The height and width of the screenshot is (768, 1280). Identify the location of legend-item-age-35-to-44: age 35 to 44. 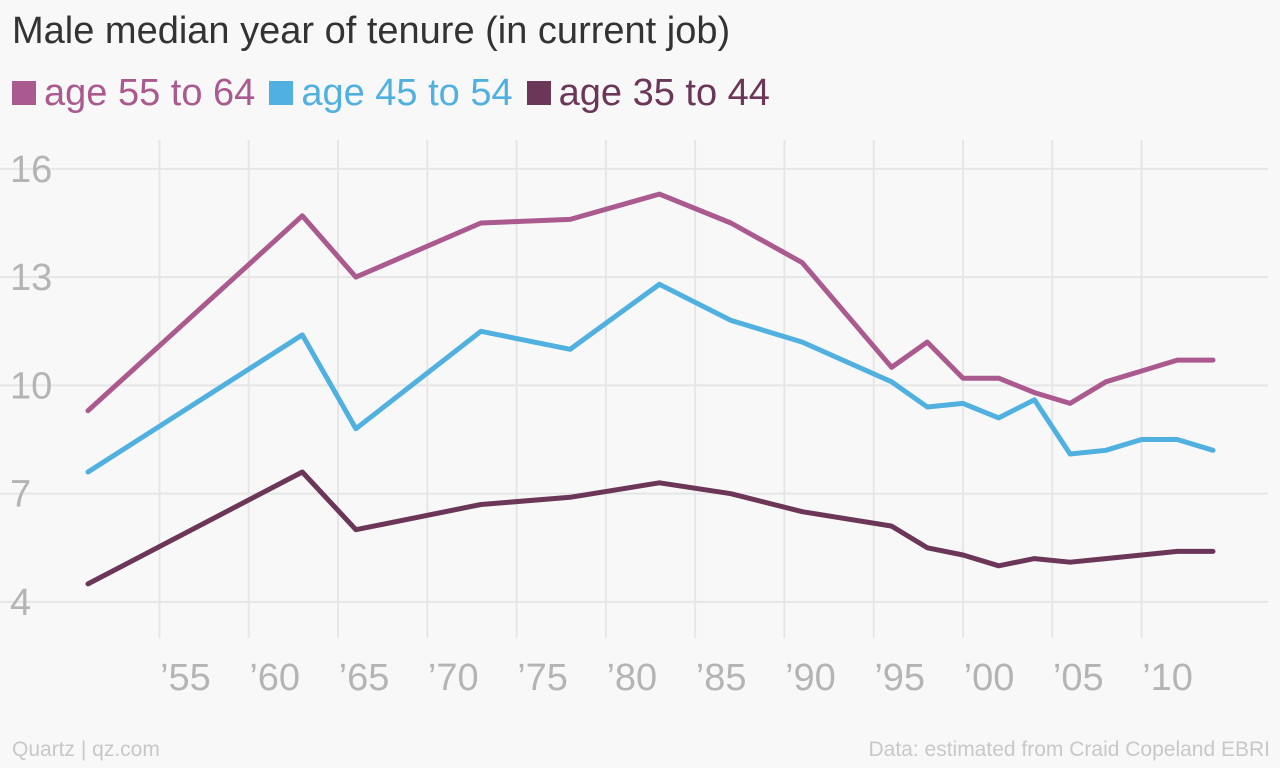
(648, 93).